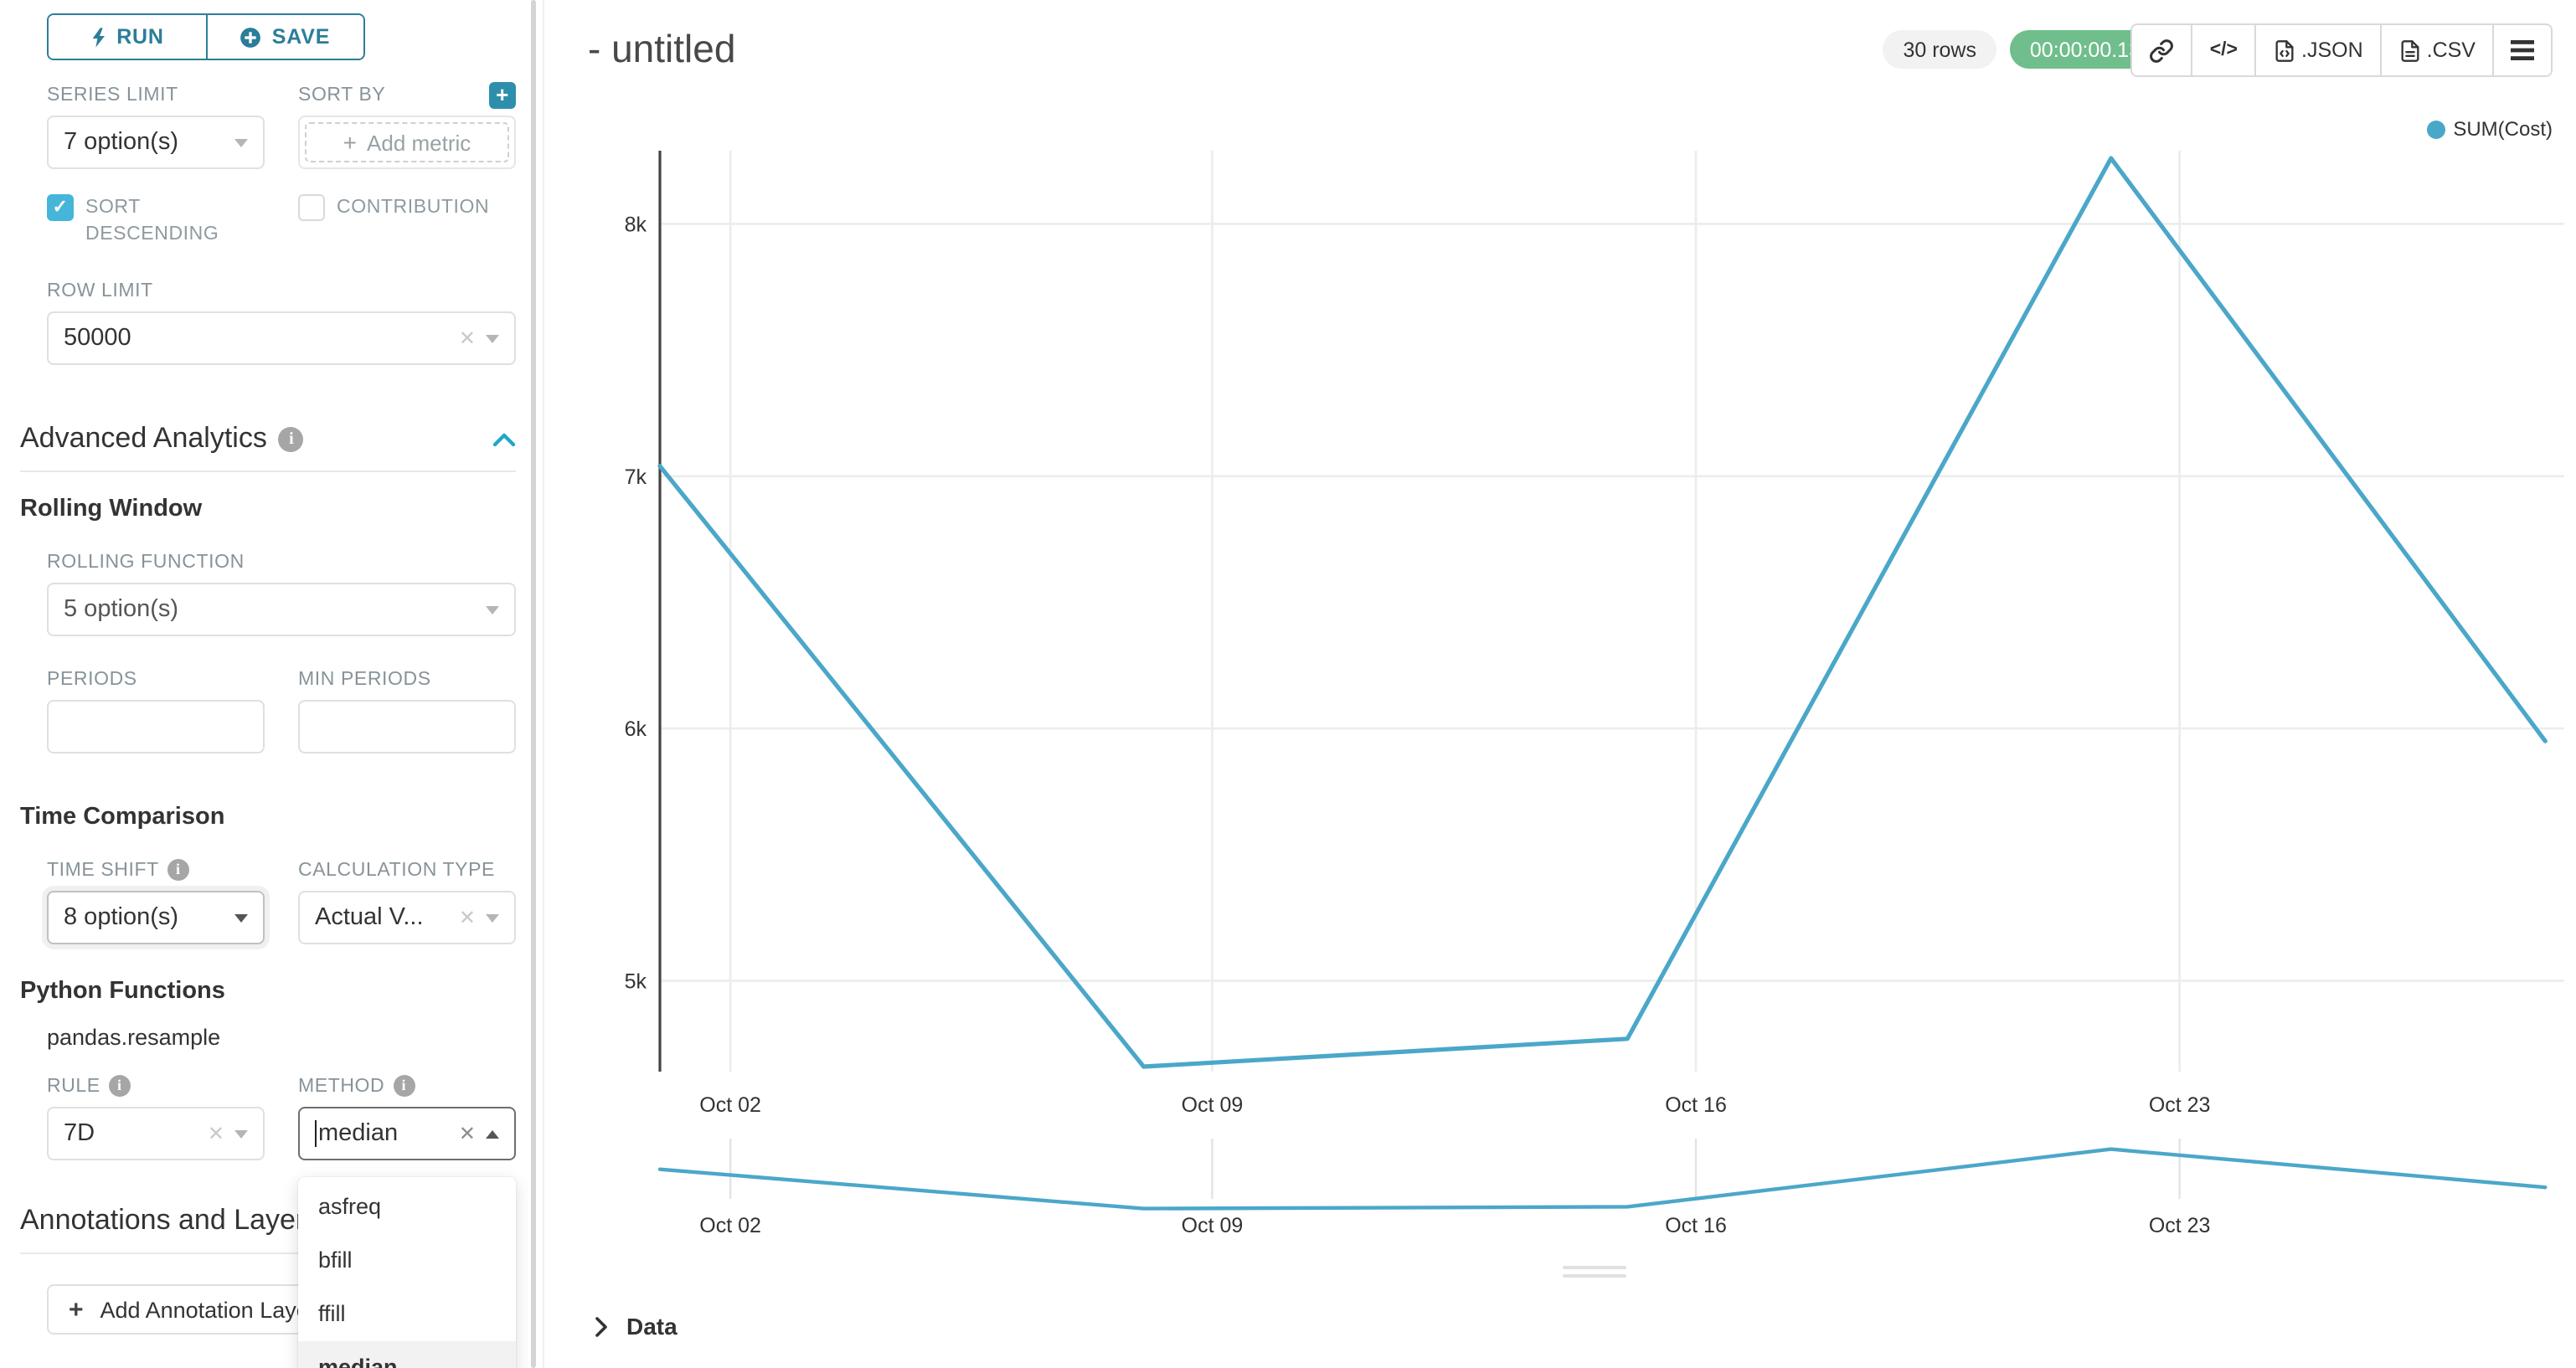 The width and height of the screenshot is (2576, 1368). Describe the element at coordinates (504, 439) in the screenshot. I see `chevron-up-icon` at that location.